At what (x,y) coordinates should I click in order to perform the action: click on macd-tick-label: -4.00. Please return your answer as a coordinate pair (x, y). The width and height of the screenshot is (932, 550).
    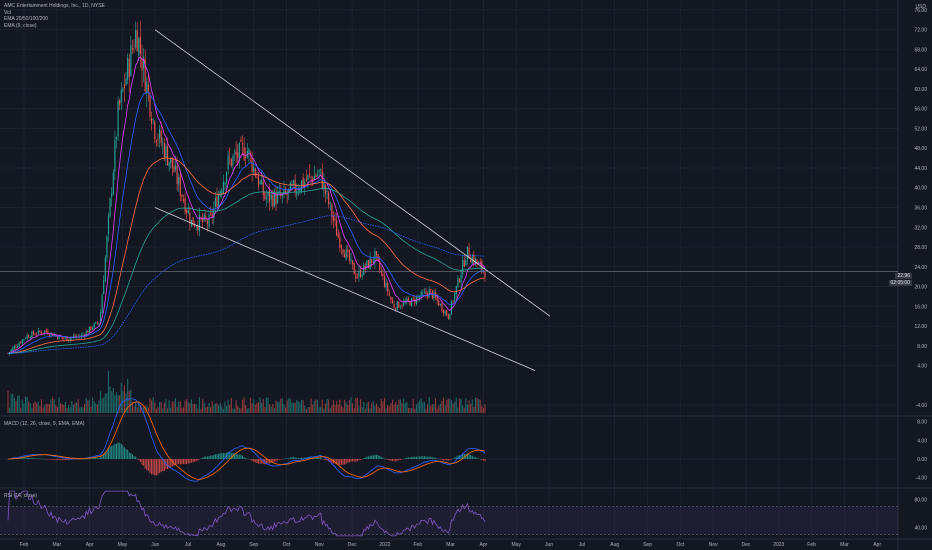
    Looking at the image, I should click on (922, 479).